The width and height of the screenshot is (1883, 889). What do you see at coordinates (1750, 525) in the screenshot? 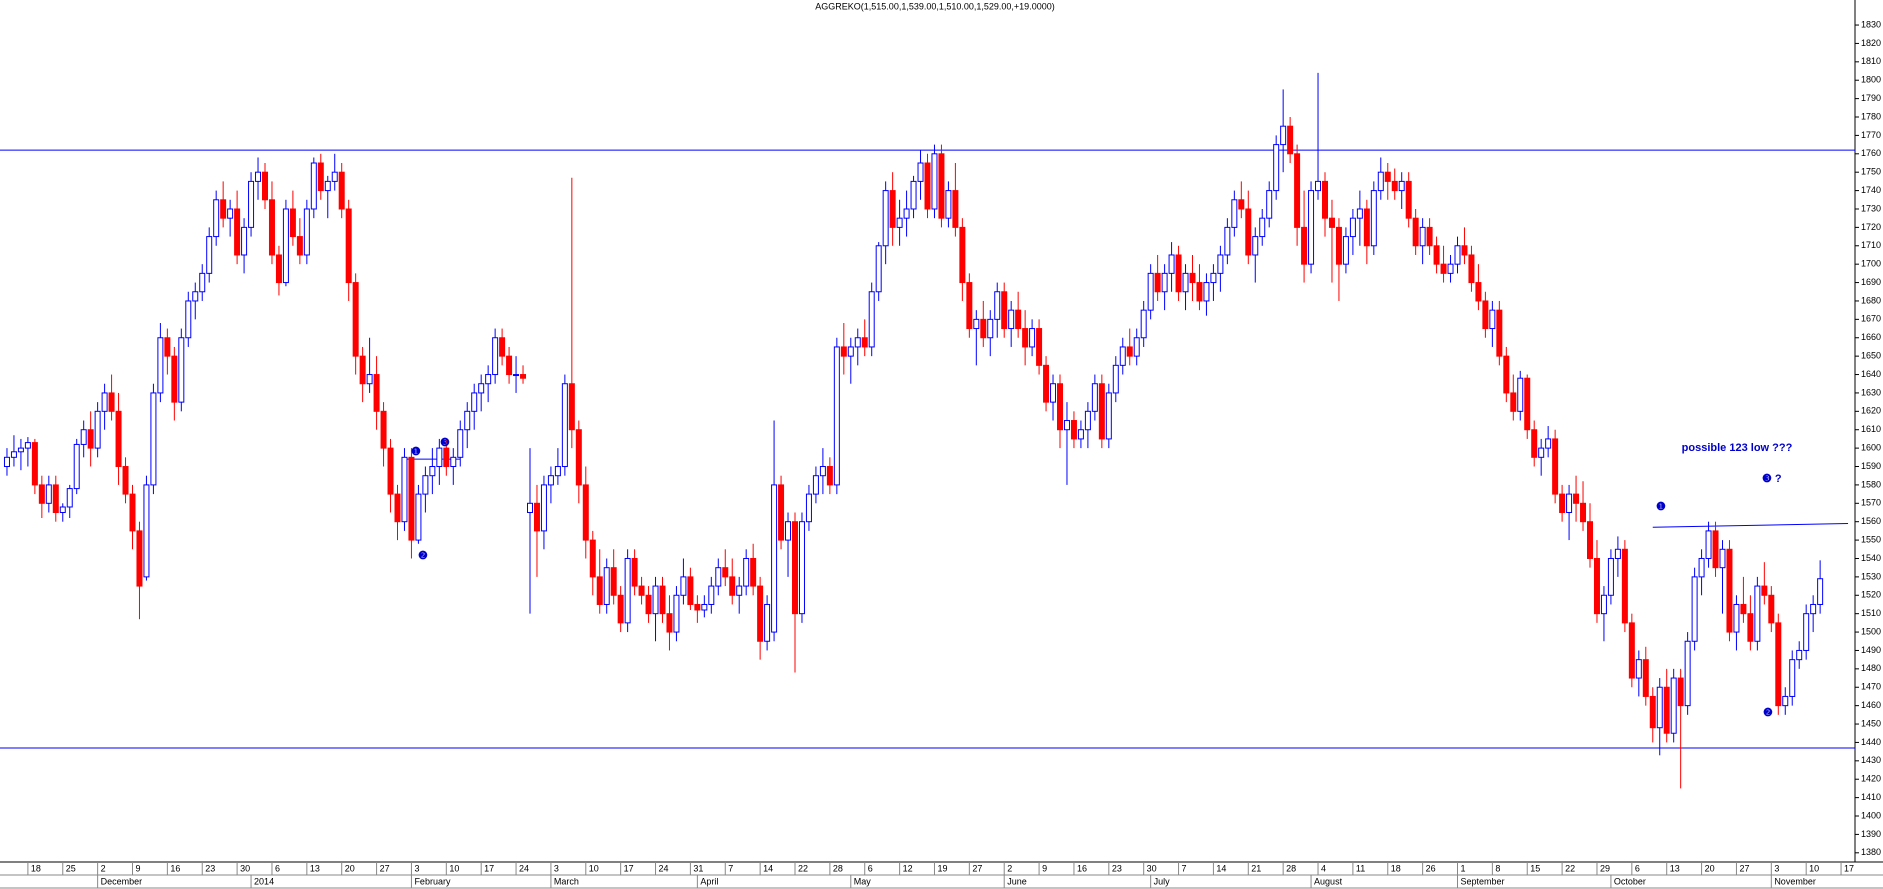
I see `trend-line` at bounding box center [1750, 525].